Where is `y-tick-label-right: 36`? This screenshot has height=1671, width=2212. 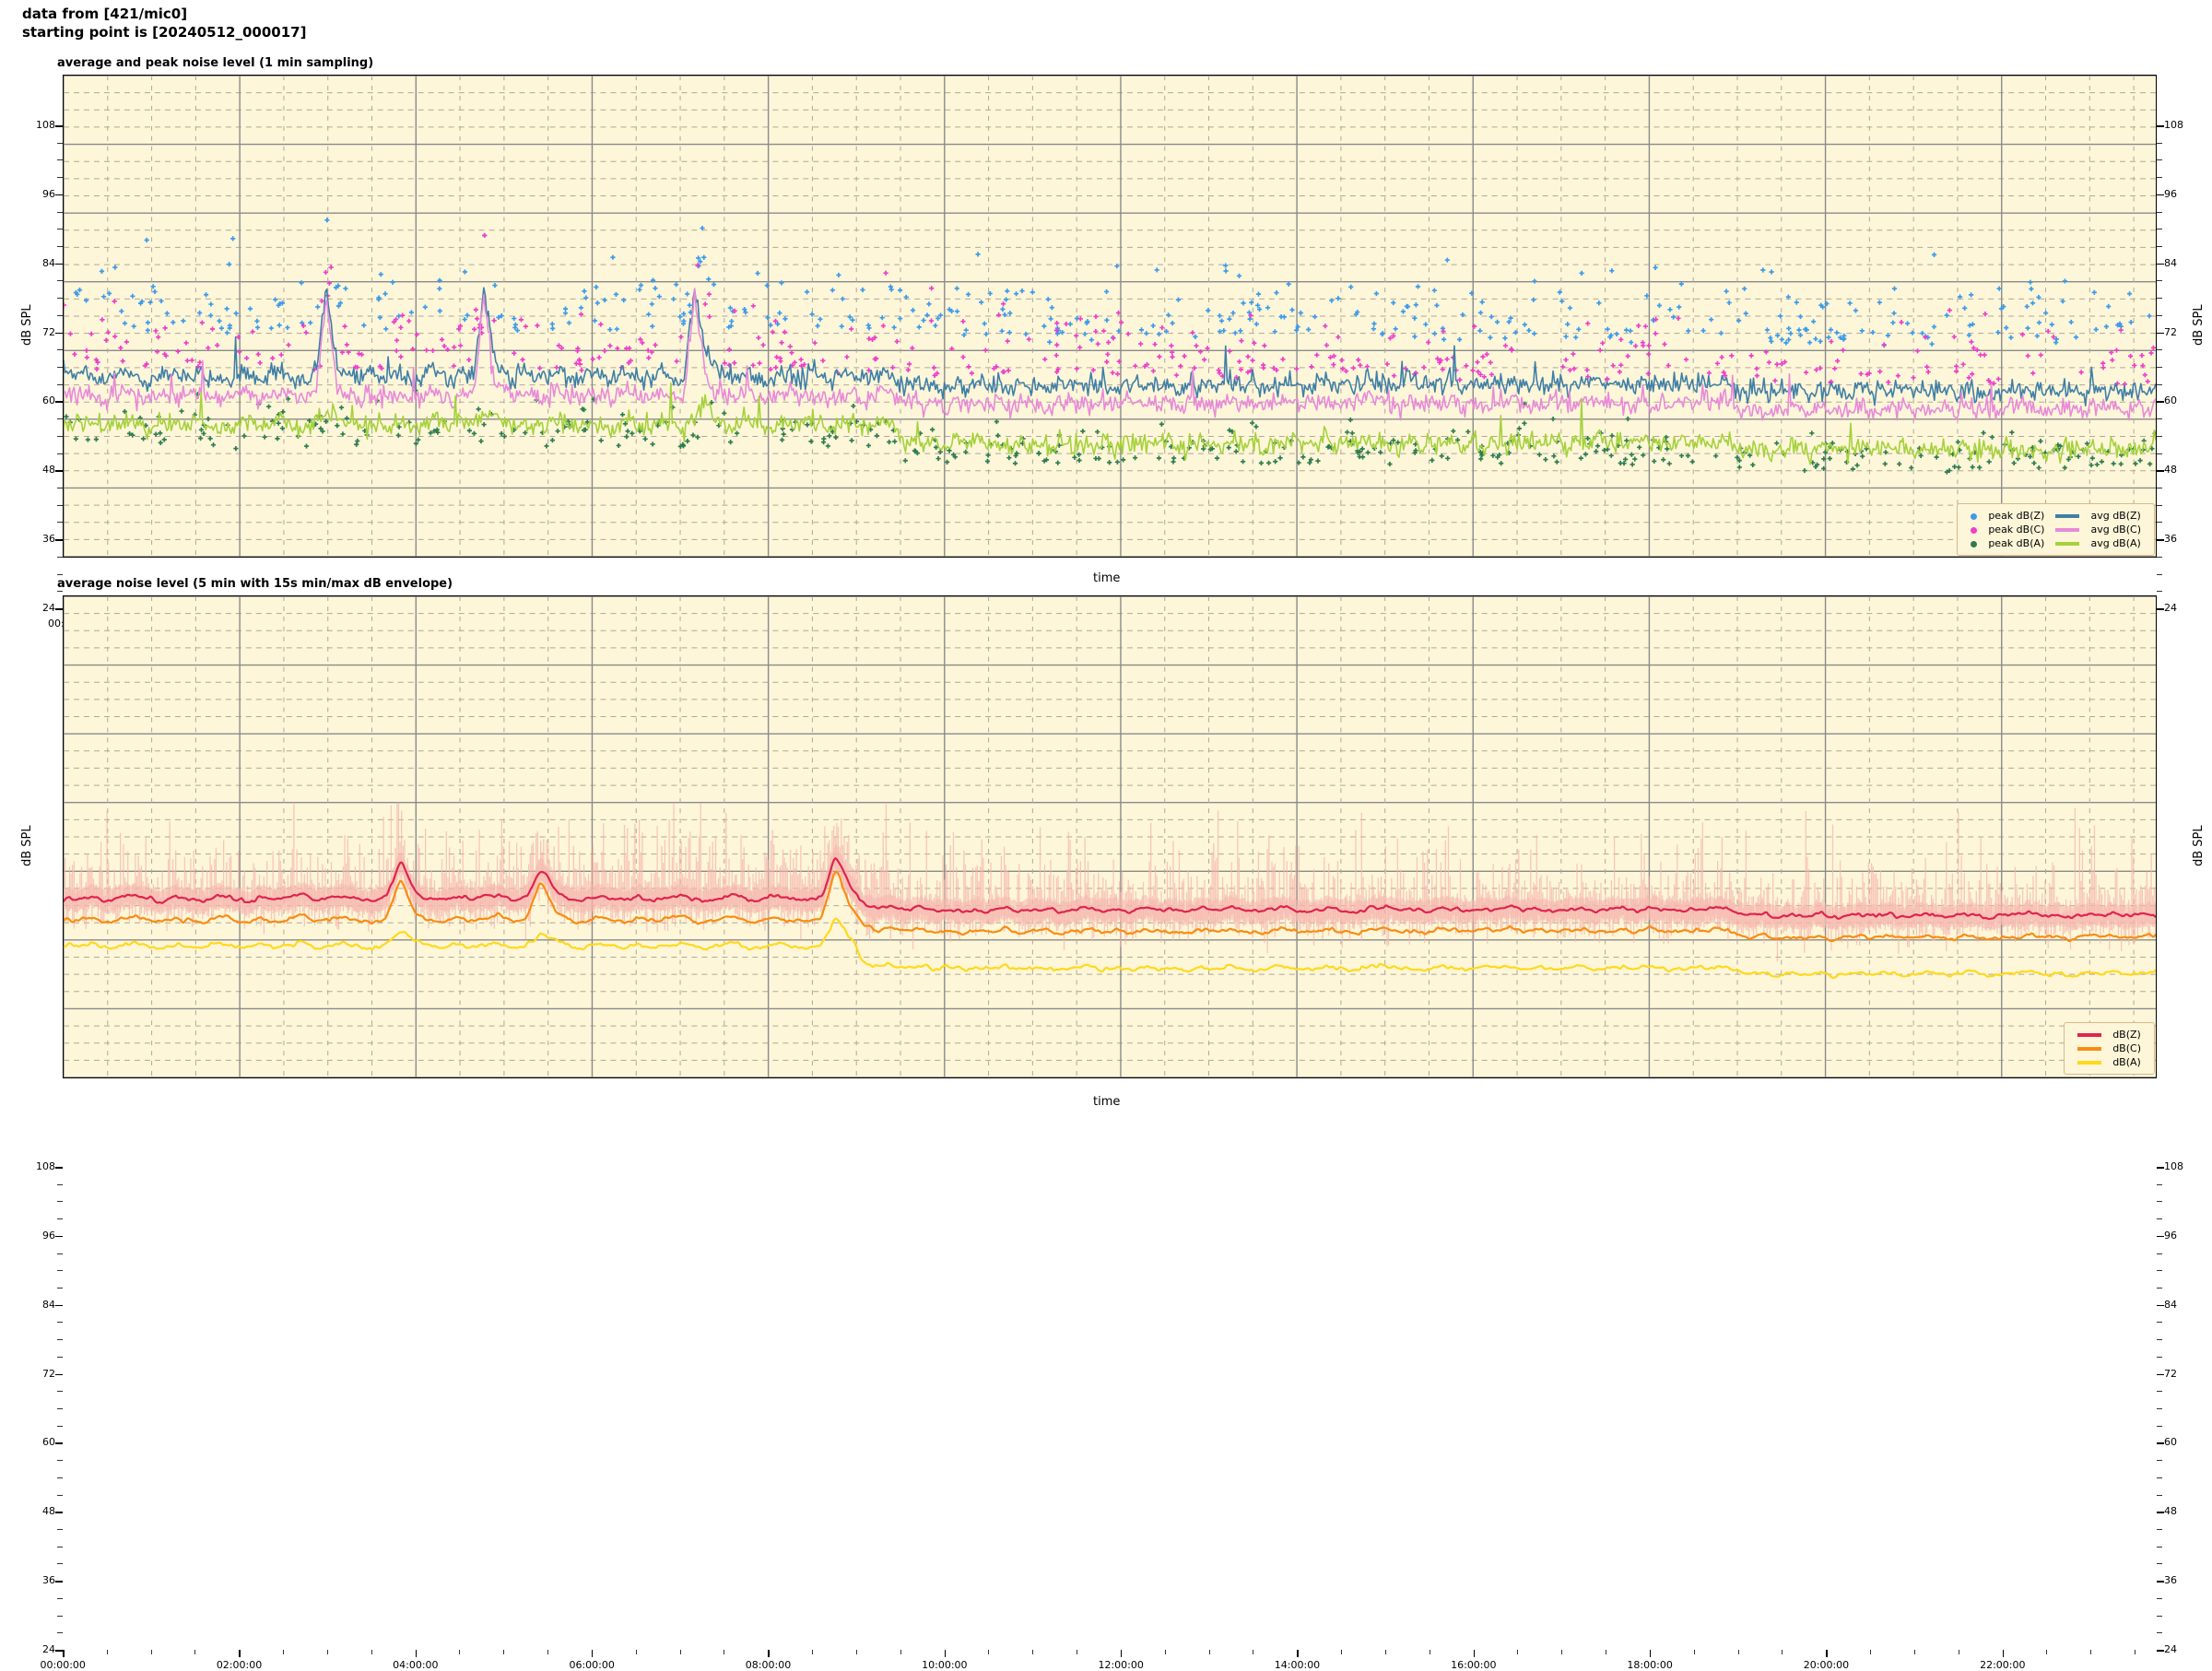
y-tick-label-right: 36 is located at coordinates (2170, 539).